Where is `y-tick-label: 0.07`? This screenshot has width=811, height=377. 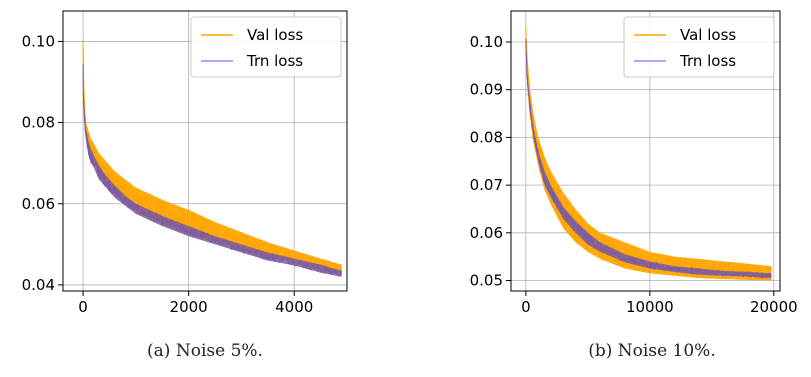
y-tick-label: 0.07 is located at coordinates (486, 185).